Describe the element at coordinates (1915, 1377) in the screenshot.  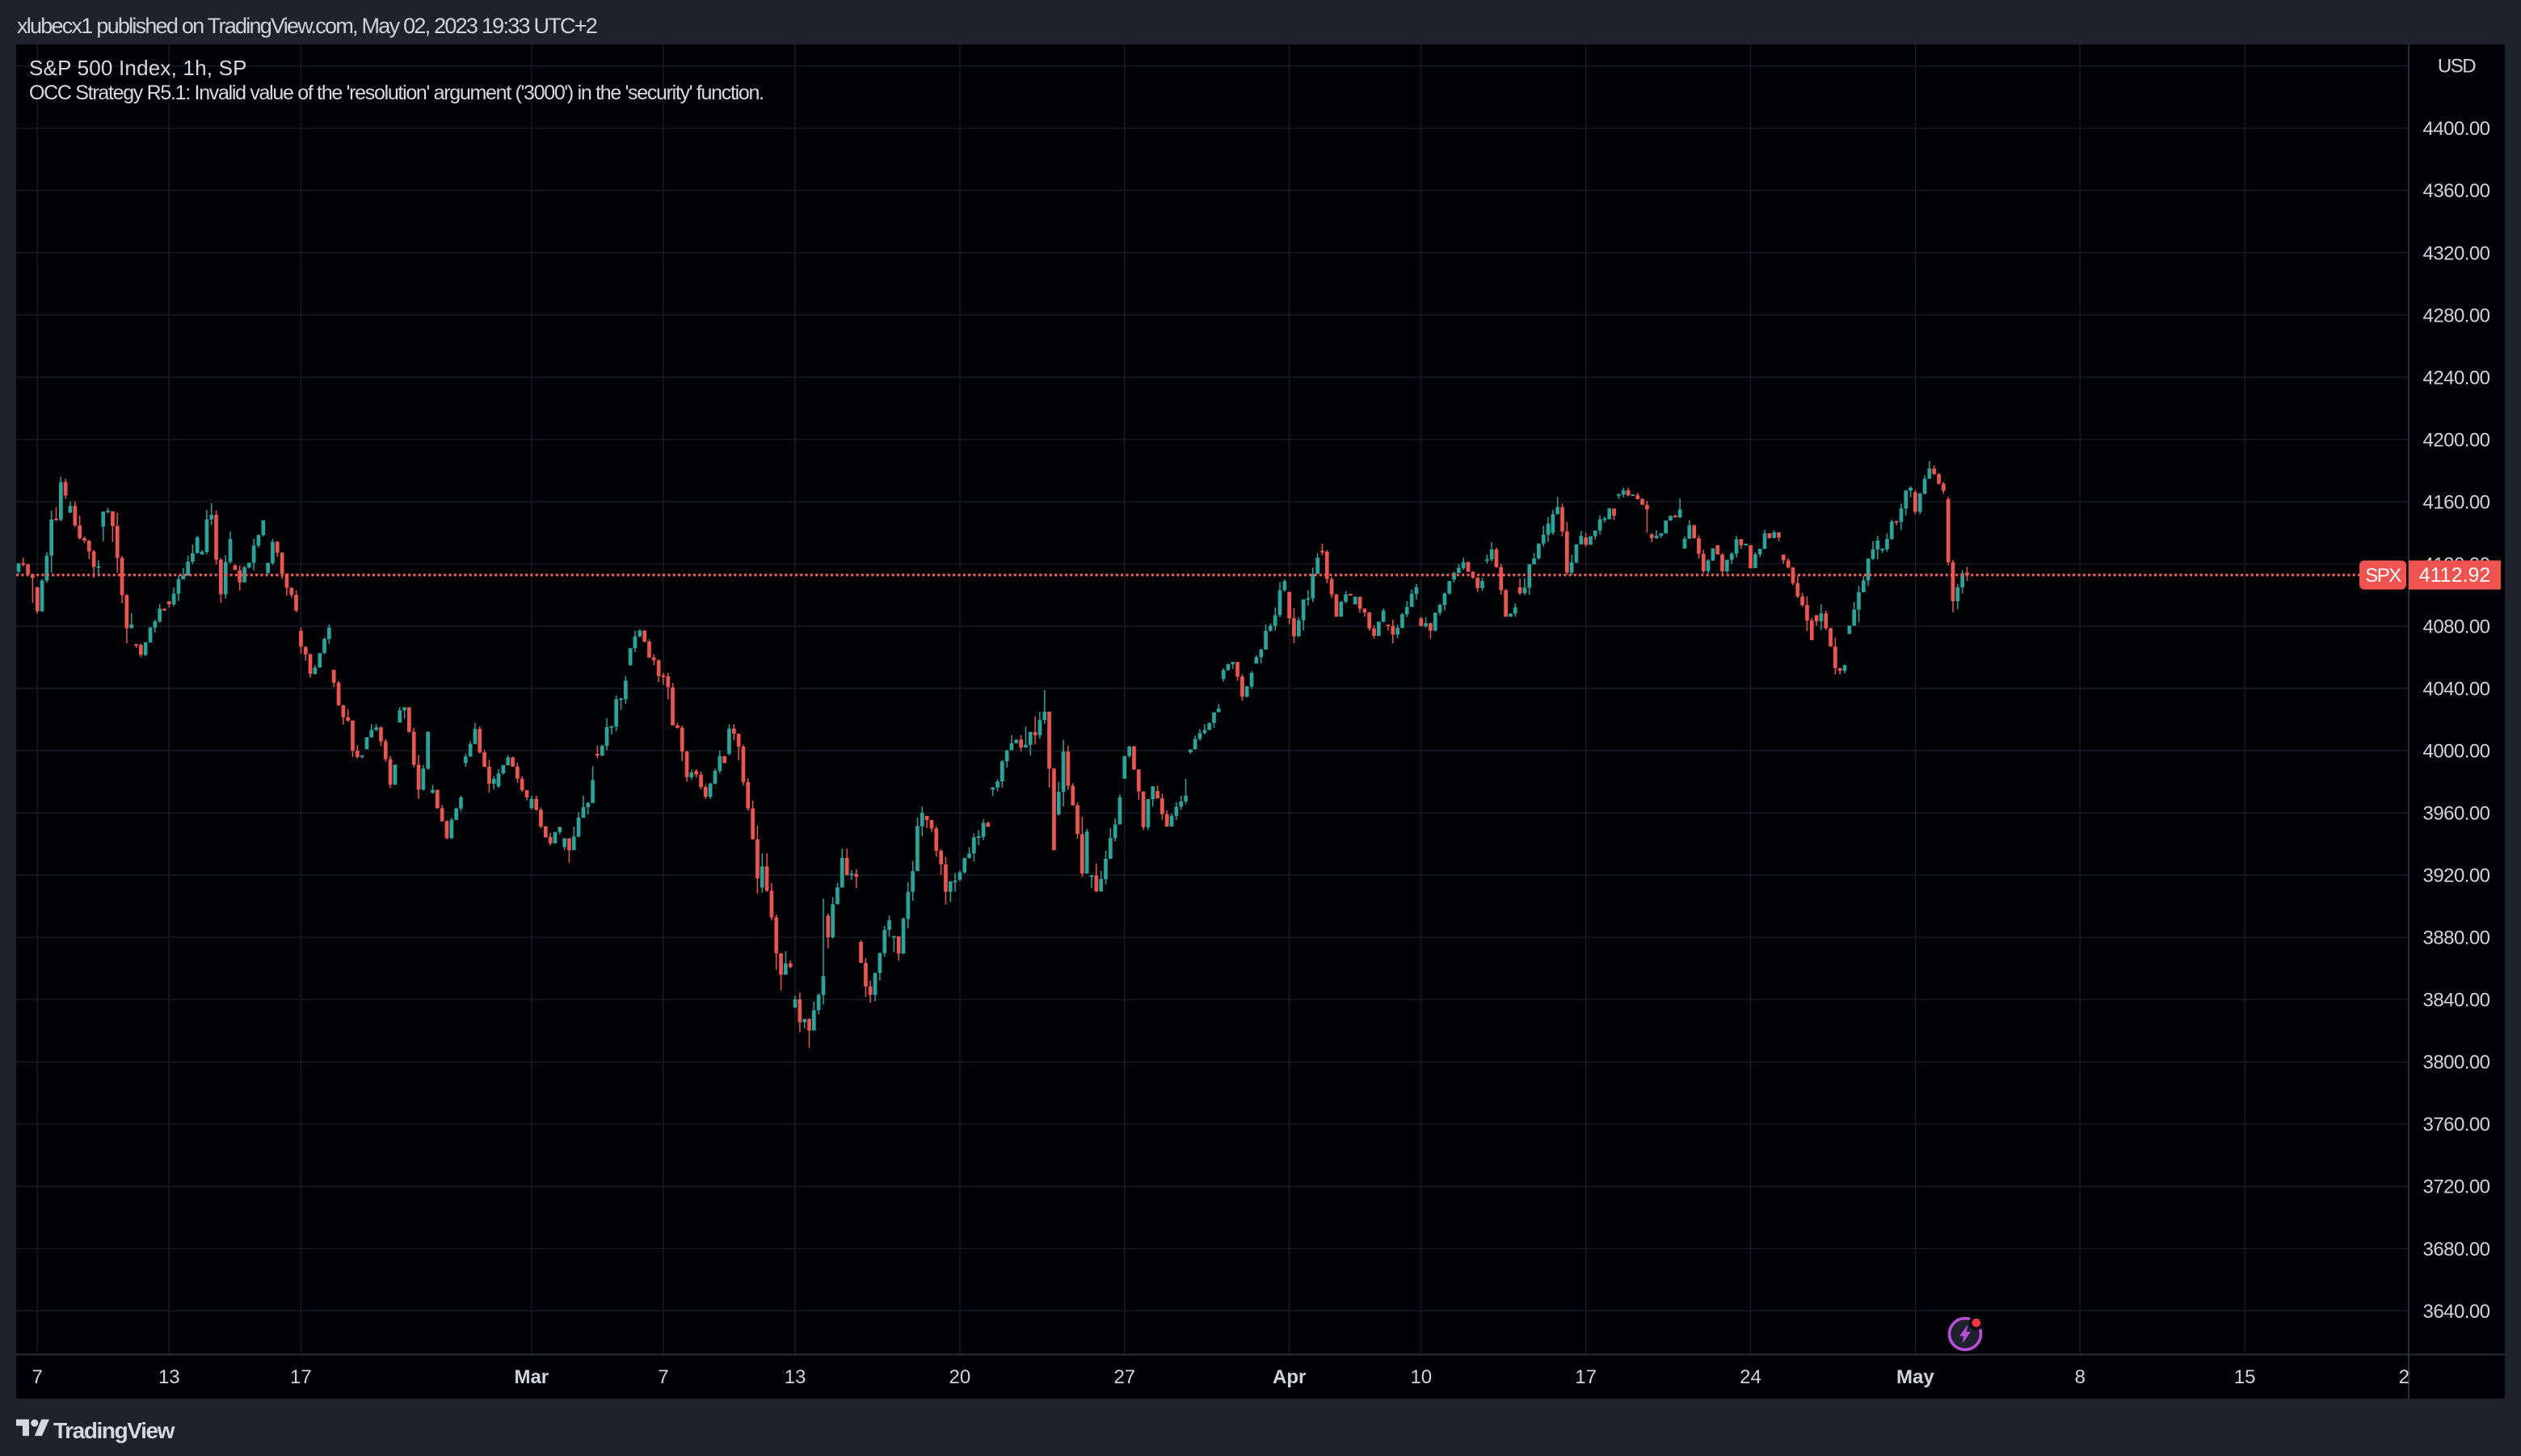
I see `svg-text: May` at that location.